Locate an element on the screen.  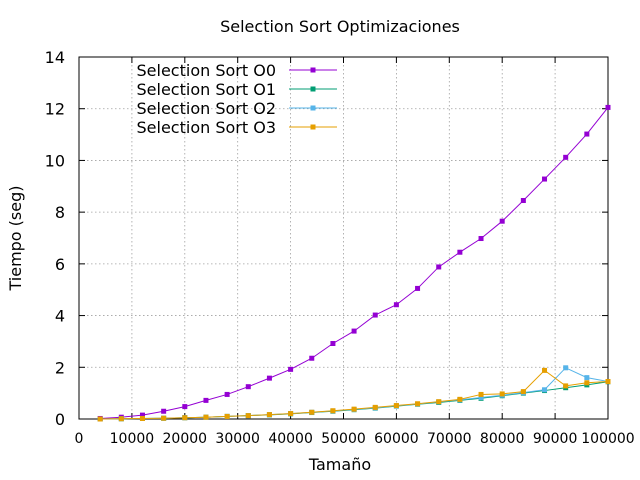
x-tick-label: 70000 is located at coordinates (449, 439).